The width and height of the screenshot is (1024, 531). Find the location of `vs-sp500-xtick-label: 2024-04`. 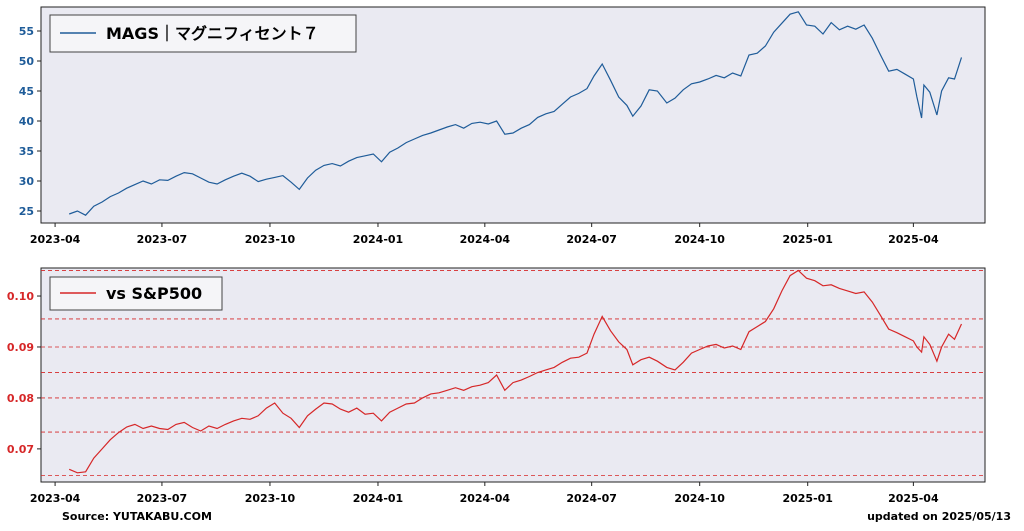

vs-sp500-xtick-label: 2024-04 is located at coordinates (485, 498).